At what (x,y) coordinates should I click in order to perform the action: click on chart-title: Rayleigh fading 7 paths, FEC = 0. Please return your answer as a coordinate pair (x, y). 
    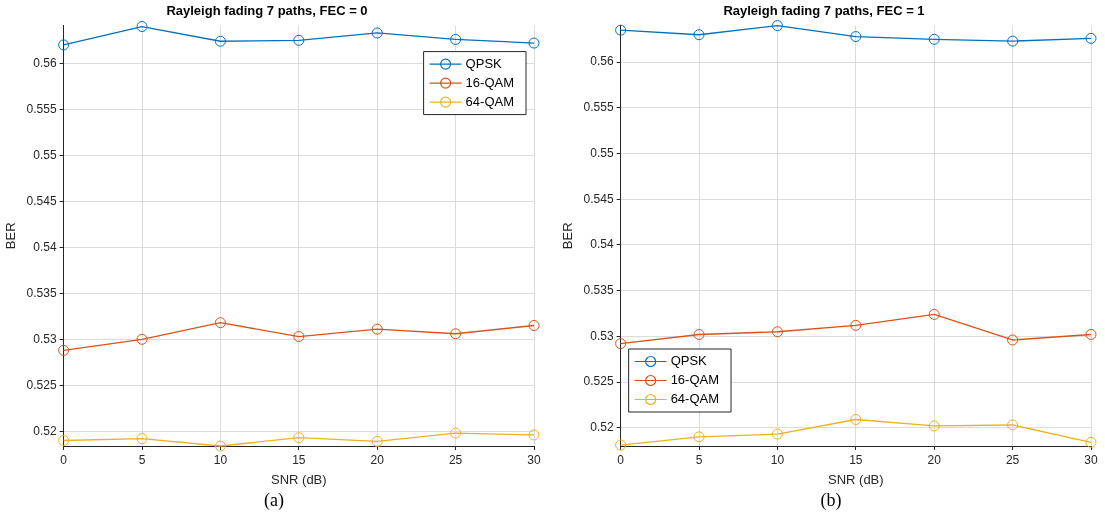
    Looking at the image, I should click on (267, 11).